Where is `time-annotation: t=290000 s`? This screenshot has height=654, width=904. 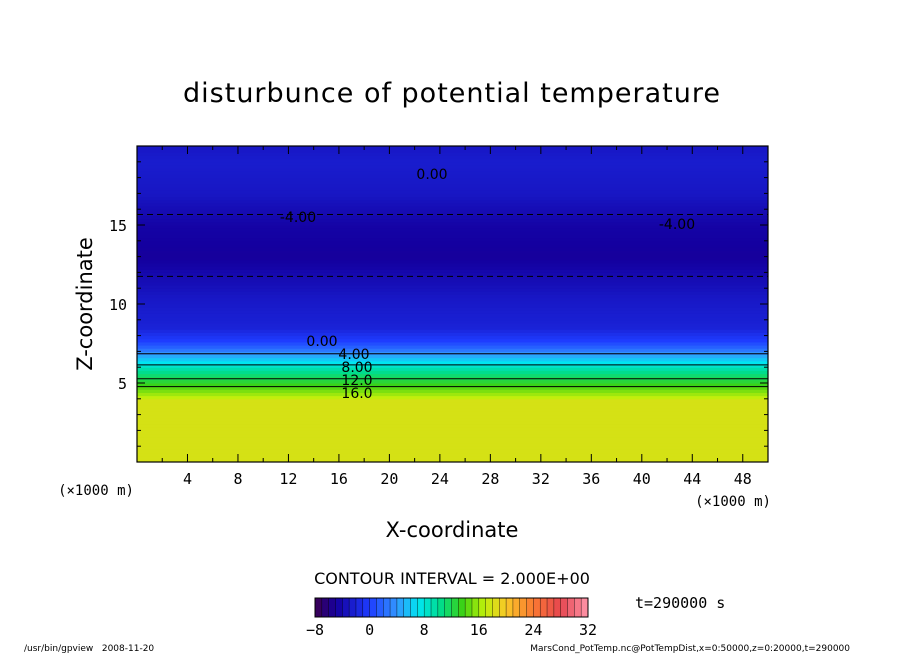 time-annotation: t=290000 s is located at coordinates (680, 603).